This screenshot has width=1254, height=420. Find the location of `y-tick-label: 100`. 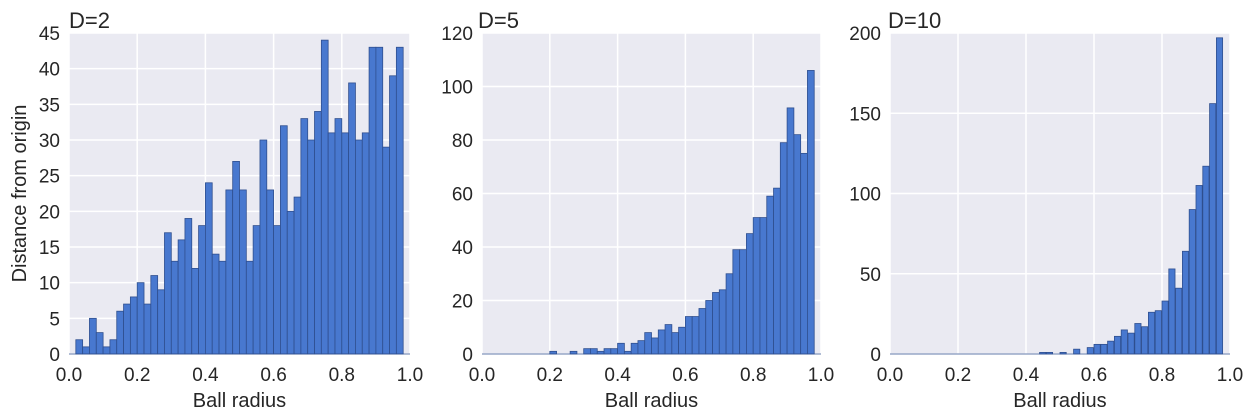

y-tick-label: 100 is located at coordinates (865, 195).